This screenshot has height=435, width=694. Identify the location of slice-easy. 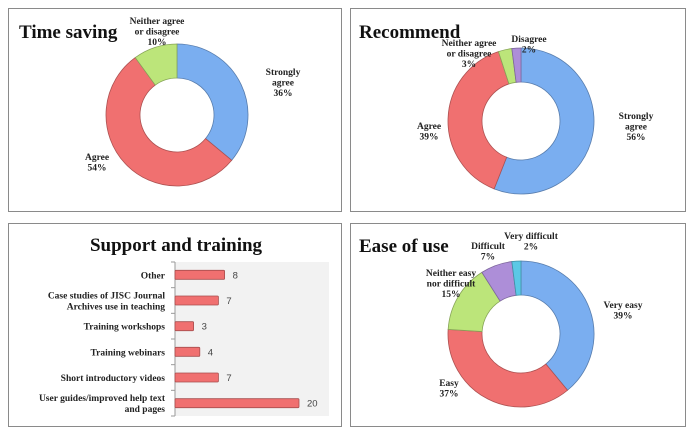
(508, 368).